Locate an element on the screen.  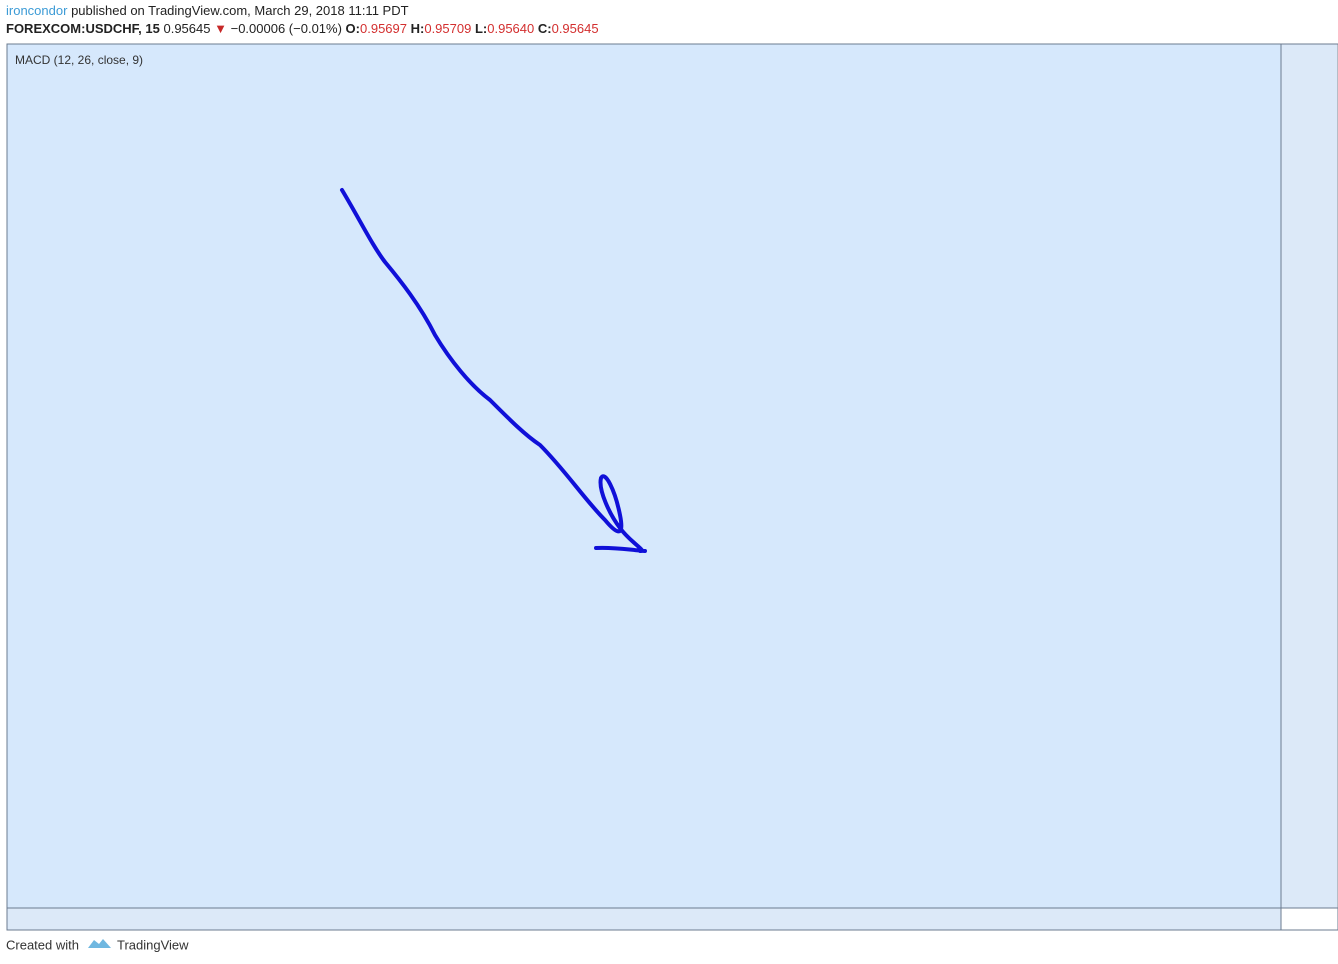
c: 0.95645 is located at coordinates (575, 28).